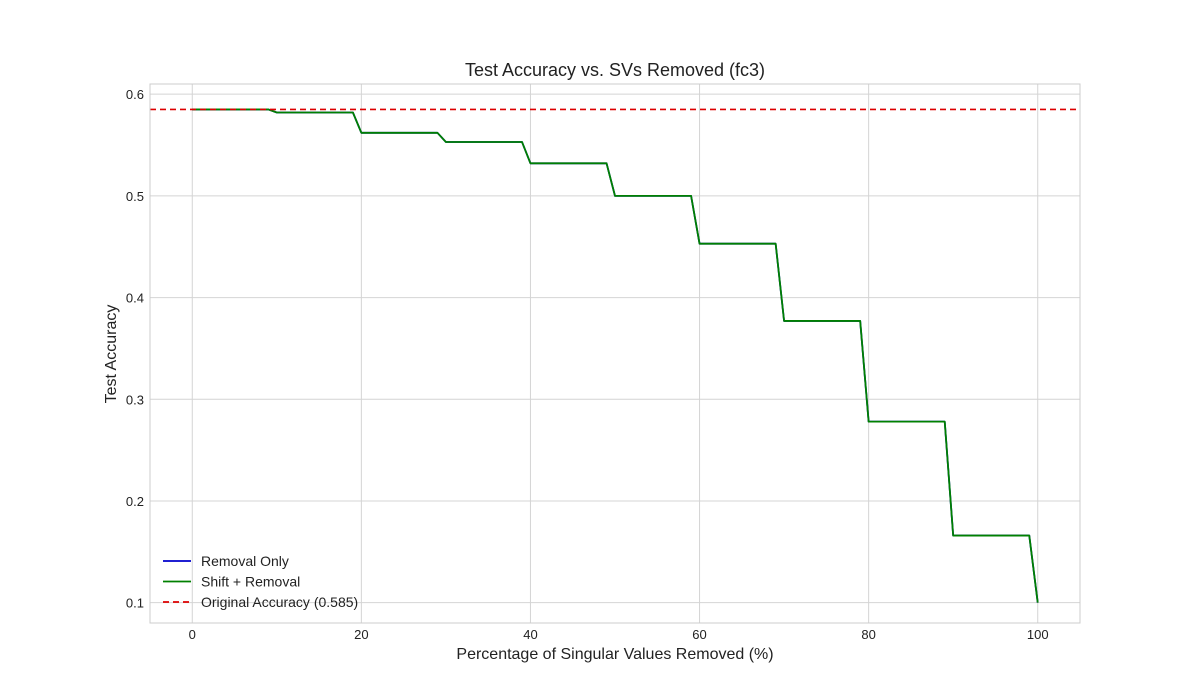 This screenshot has height=700, width=1200. What do you see at coordinates (361, 634) in the screenshot?
I see `x-tick-label: 20` at bounding box center [361, 634].